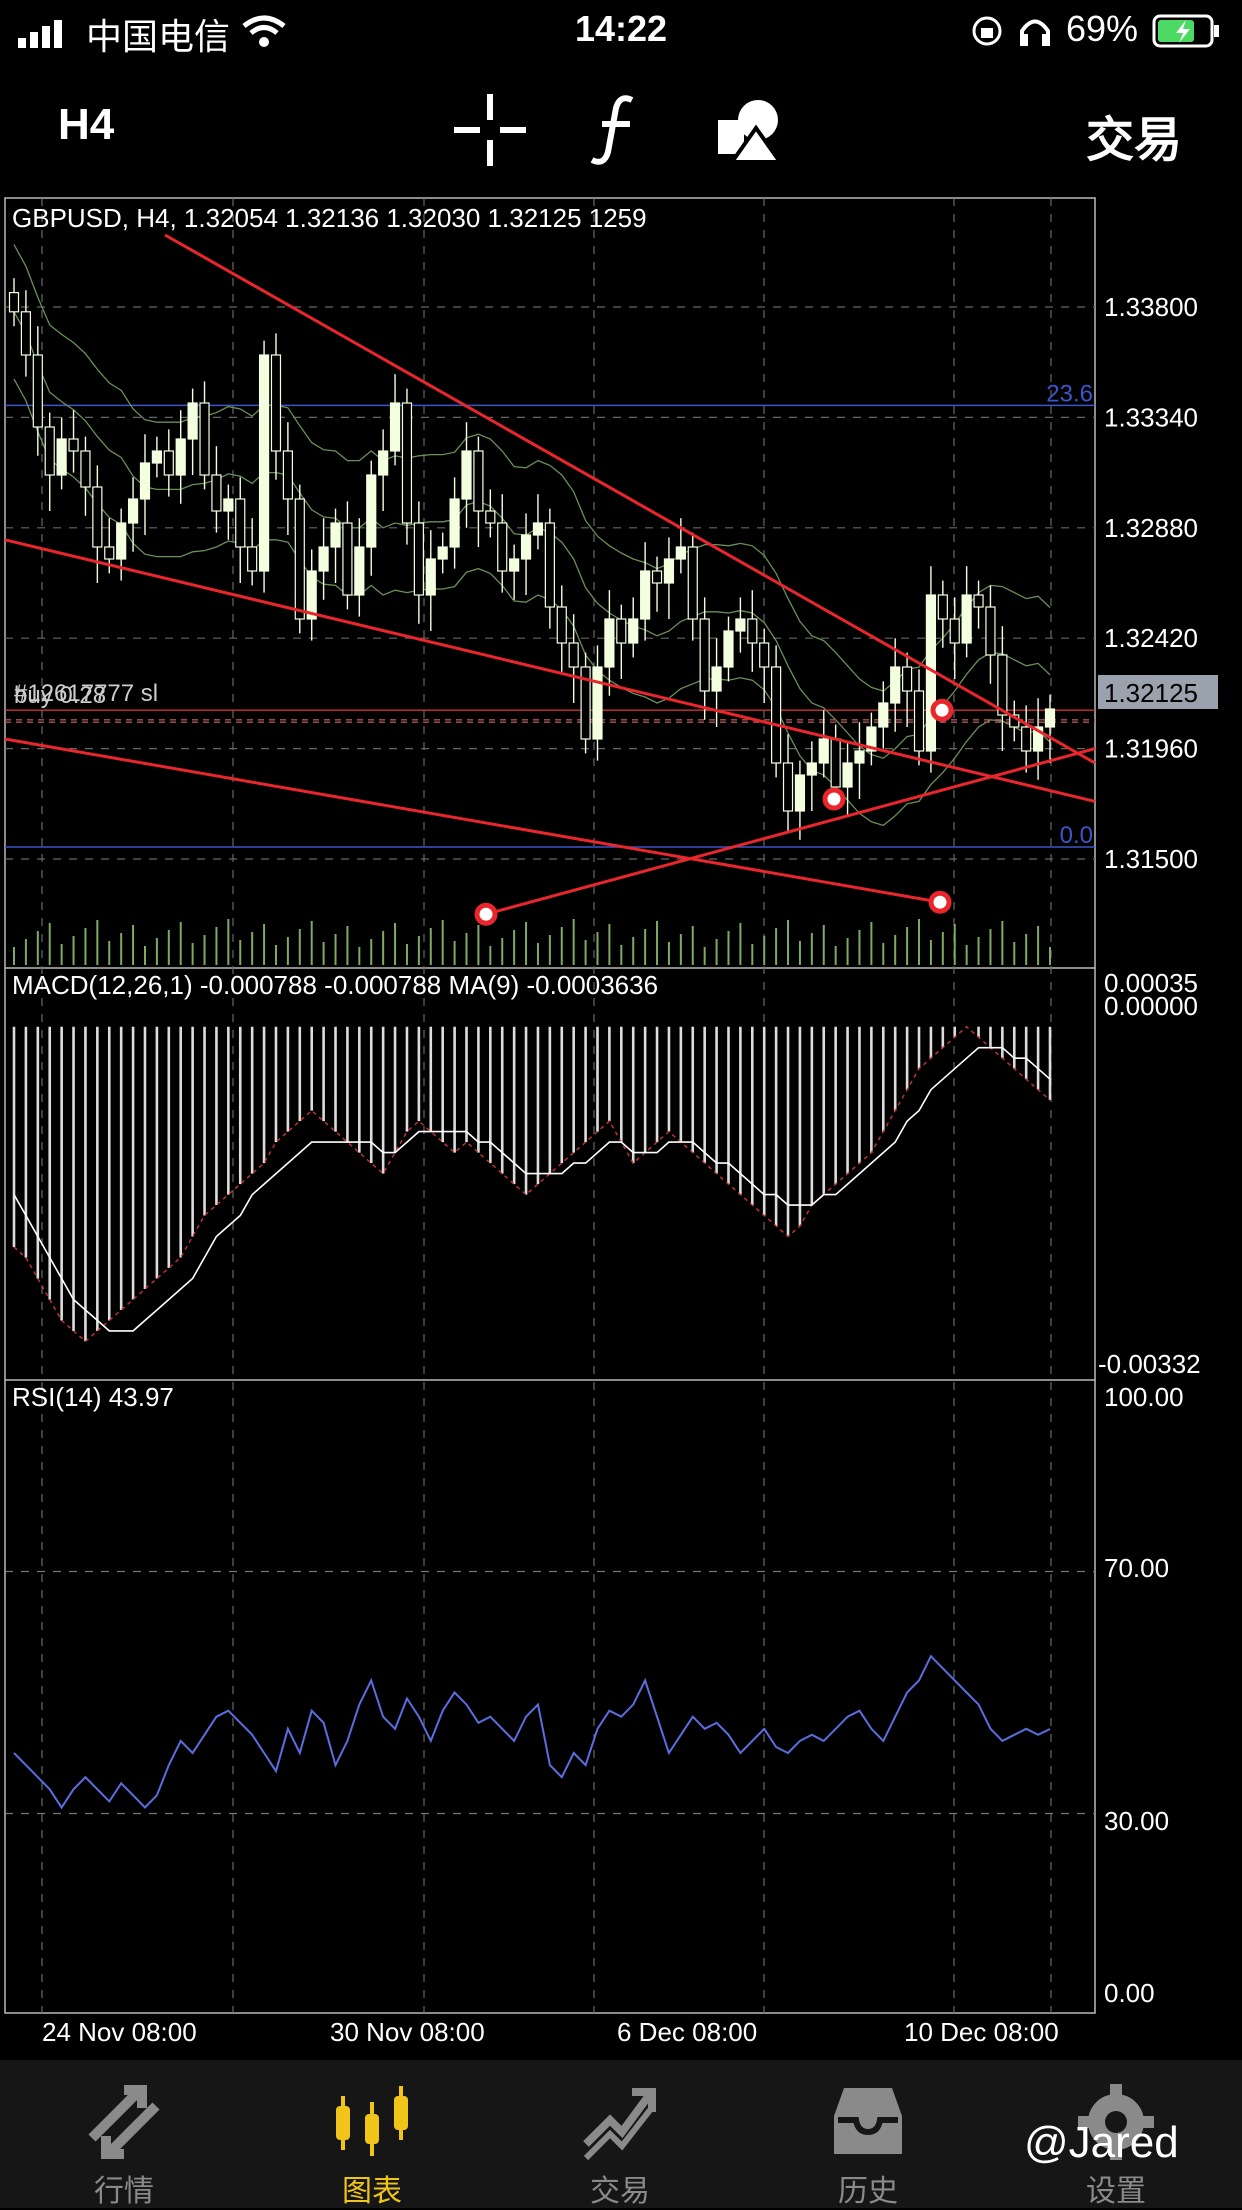 The image size is (1242, 2210). Describe the element at coordinates (372, 2121) in the screenshot. I see `chart-icon` at that location.